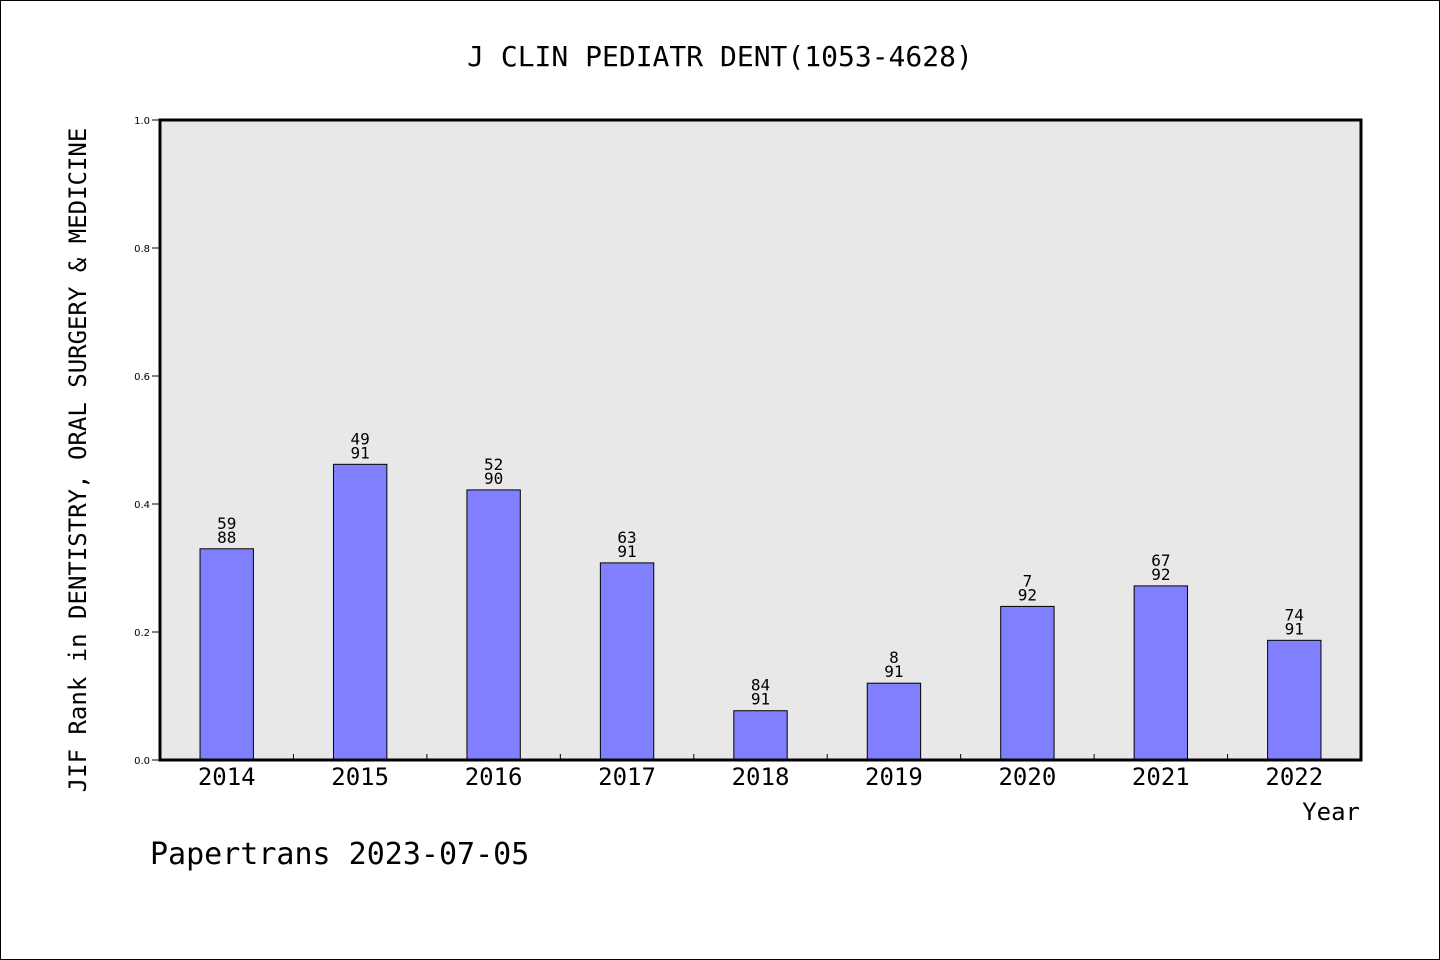  Describe the element at coordinates (360, 438) in the screenshot. I see `bar-rank-label: 49` at that location.